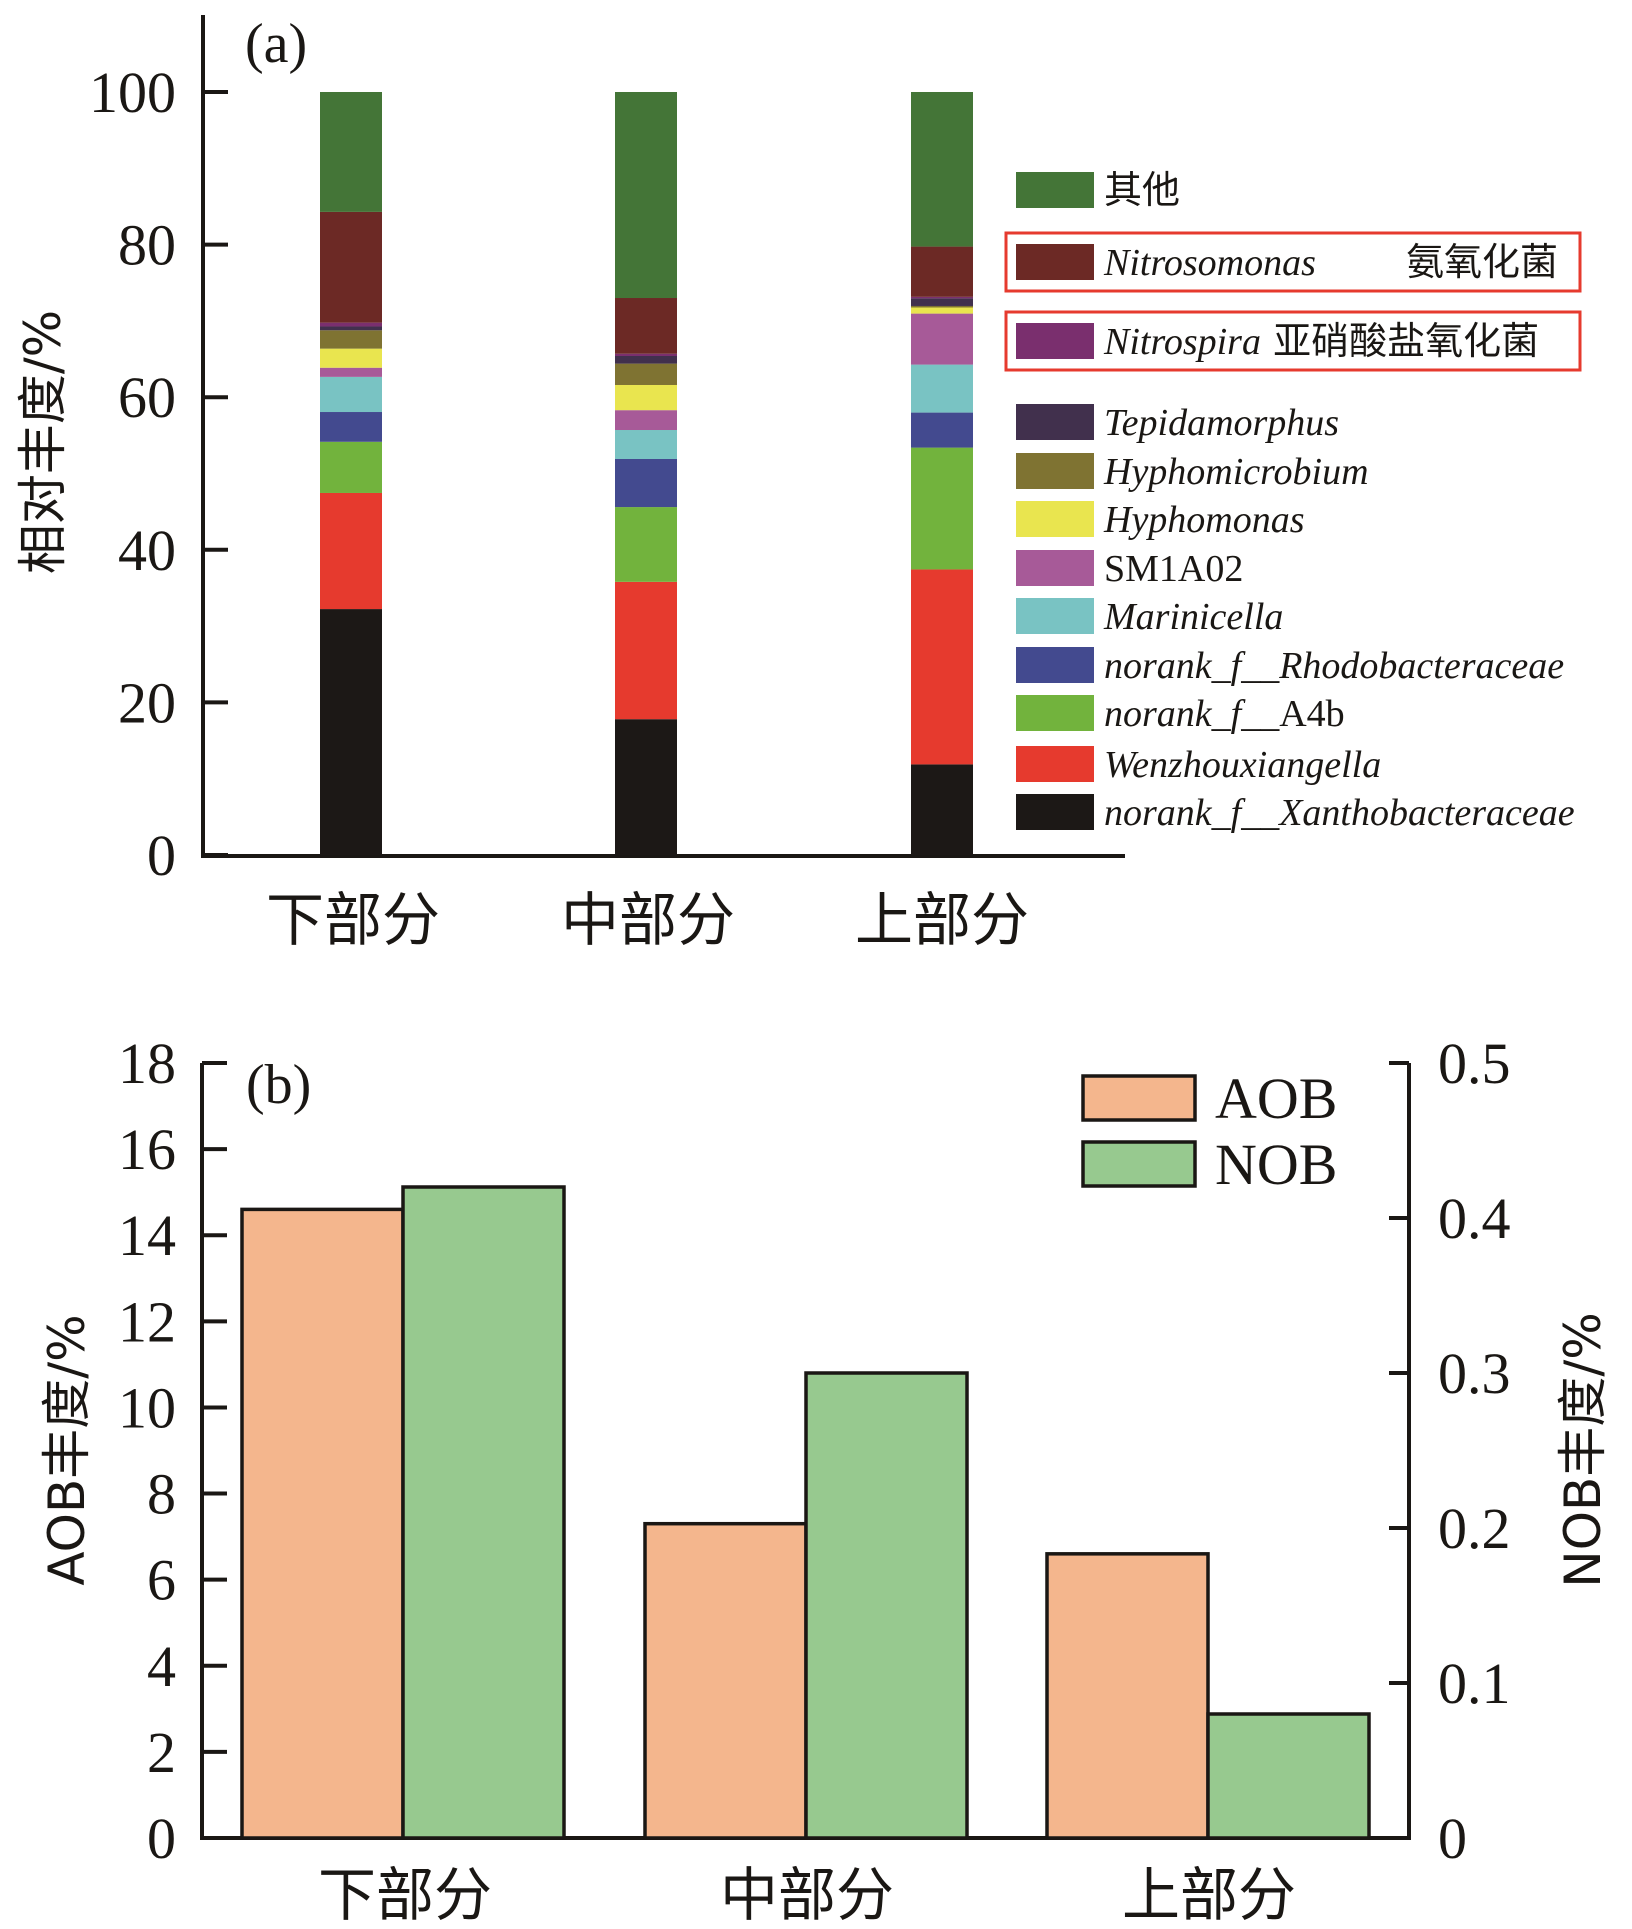 This screenshot has height=1929, width=1632. What do you see at coordinates (67, 1449) in the screenshot?
I see `panel-b-left-axis-title: AOB丰度/%` at bounding box center [67, 1449].